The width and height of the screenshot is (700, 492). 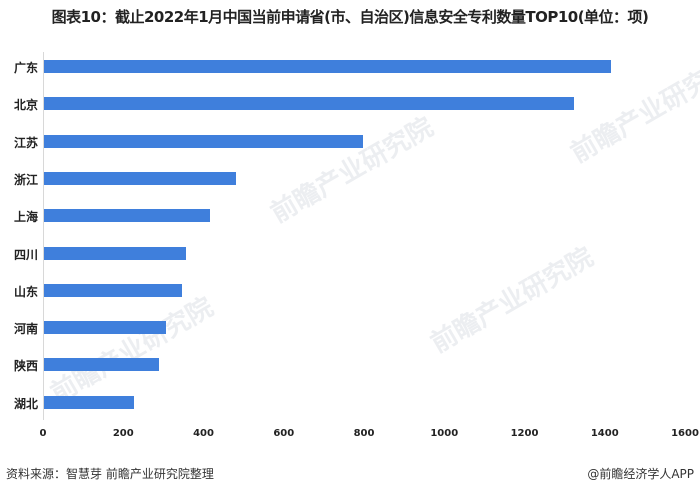 I want to click on x-tick-label: 400, so click(x=203, y=433).